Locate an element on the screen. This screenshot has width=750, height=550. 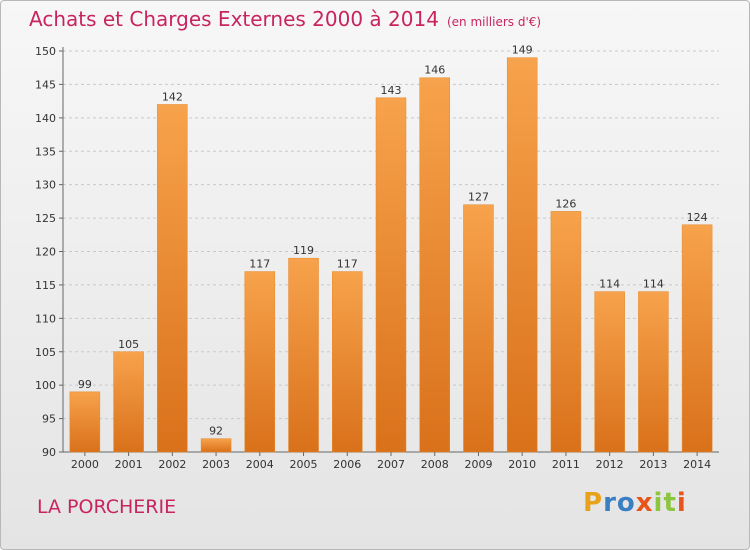
x-tick-label: 2013 is located at coordinates (653, 464).